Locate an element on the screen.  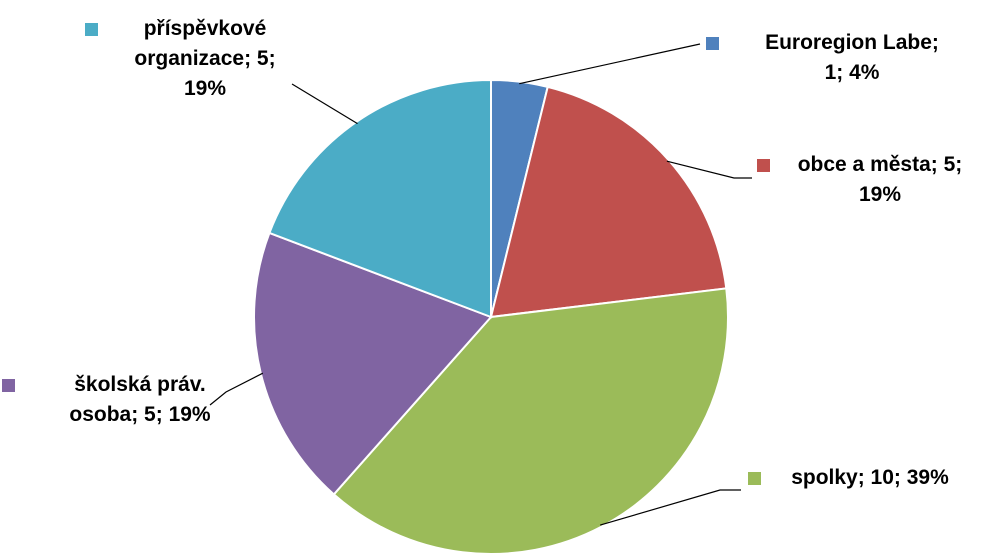
label-text-line: organizace; 5; is located at coordinates (205, 59).